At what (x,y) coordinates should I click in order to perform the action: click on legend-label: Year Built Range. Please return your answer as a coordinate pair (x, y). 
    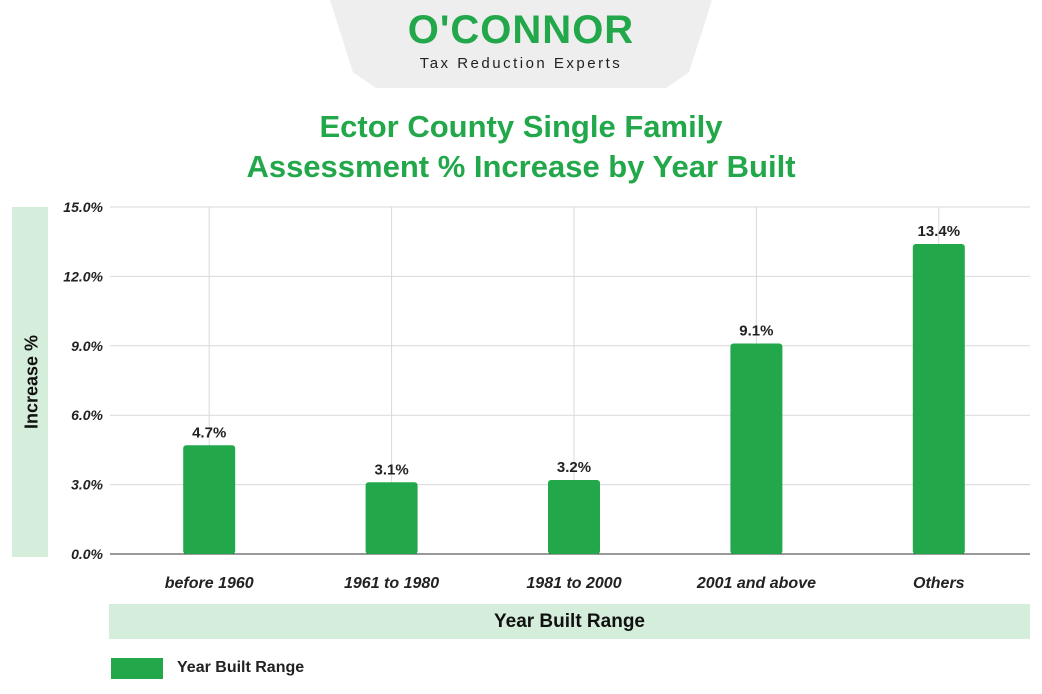
    Looking at the image, I should click on (241, 667).